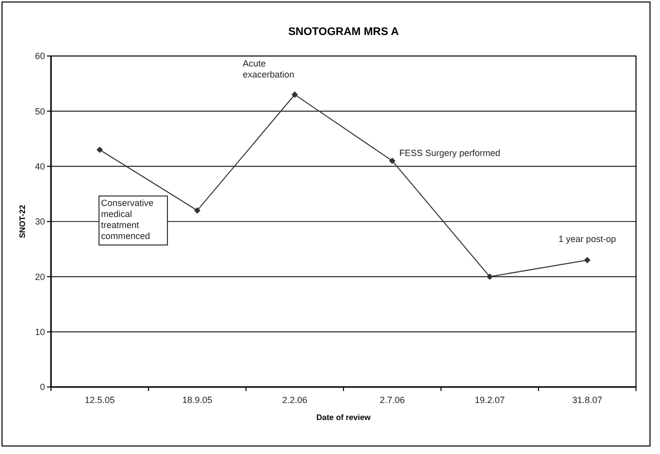 Image resolution: width=660 pixels, height=454 pixels. What do you see at coordinates (295, 400) in the screenshot?
I see `x-tick-label: 2.2.06` at bounding box center [295, 400].